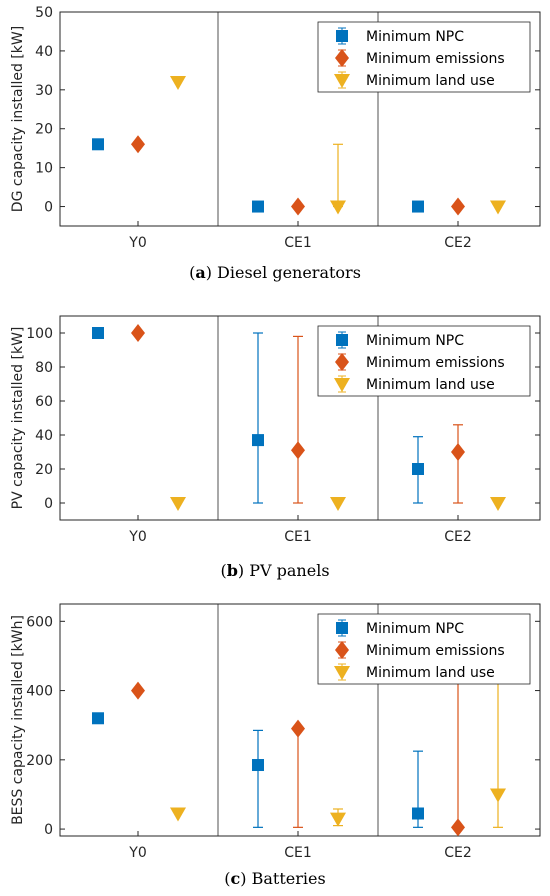  Describe the element at coordinates (18, 720) in the screenshot. I see `y-axis-label: BESS capacity installed [kWh]` at that location.